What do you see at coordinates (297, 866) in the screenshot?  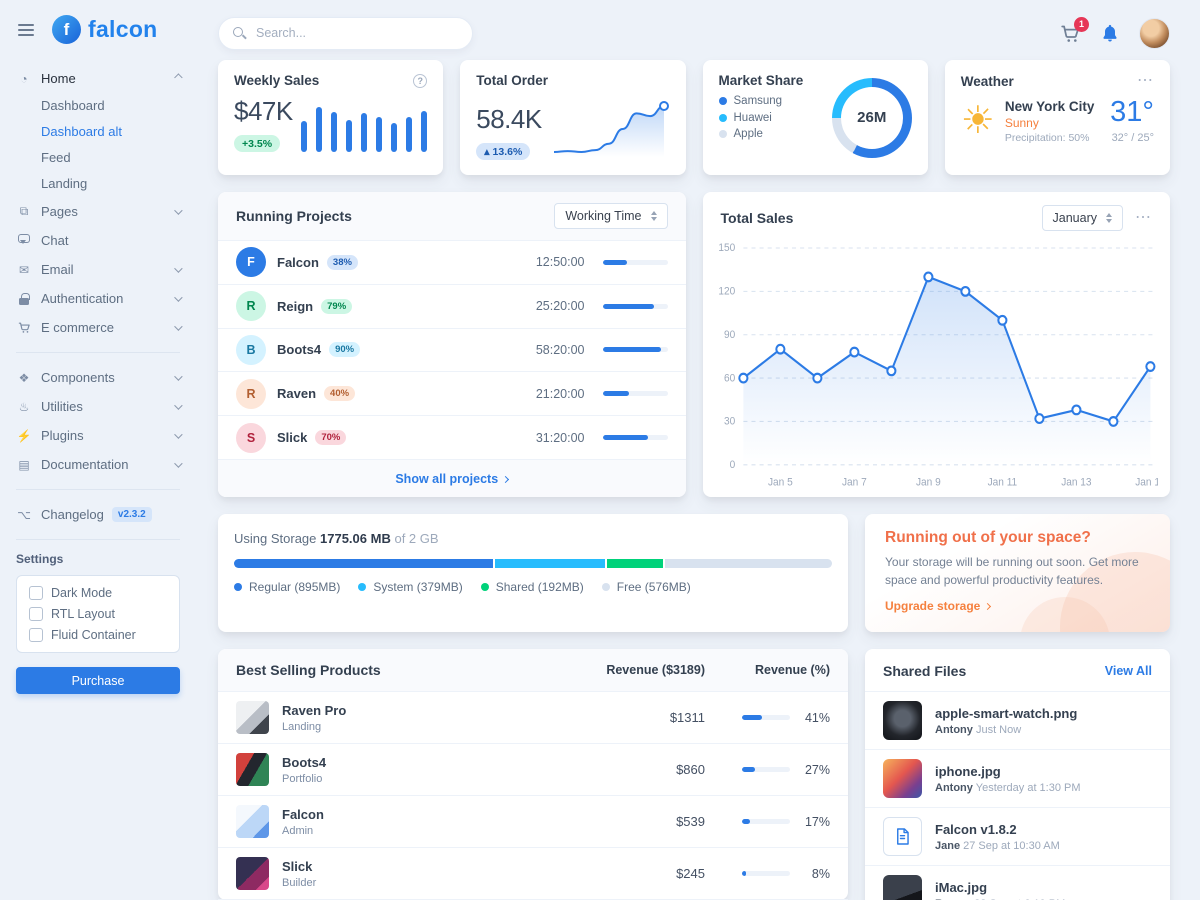 I see `product-name-link: Slick` at bounding box center [297, 866].